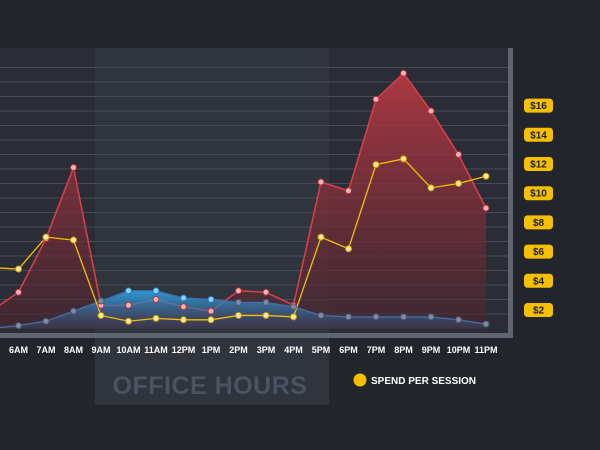 This screenshot has height=450, width=600. What do you see at coordinates (238, 350) in the screenshot?
I see `x-tick-label: 2PM` at bounding box center [238, 350].